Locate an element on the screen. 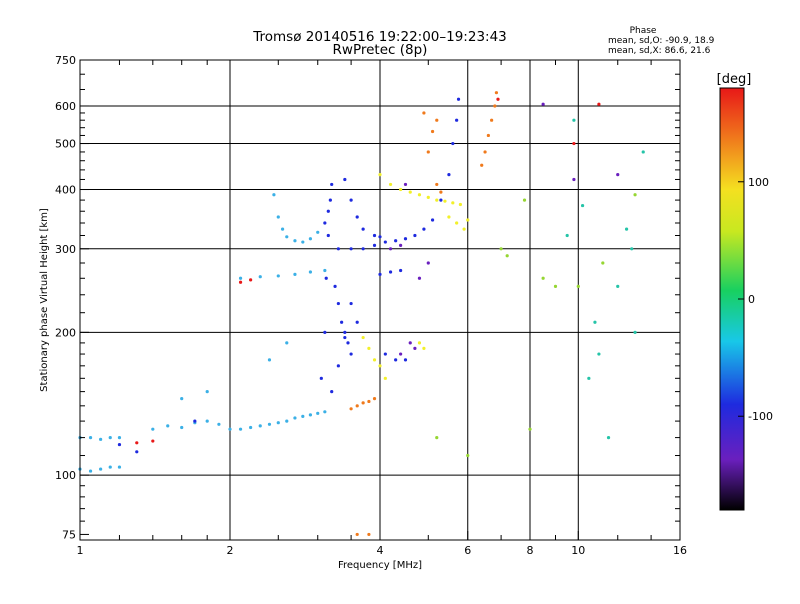 Image resolution: width=800 pixels, height=604 pixels. y-tick-label: 100 is located at coordinates (65, 475).